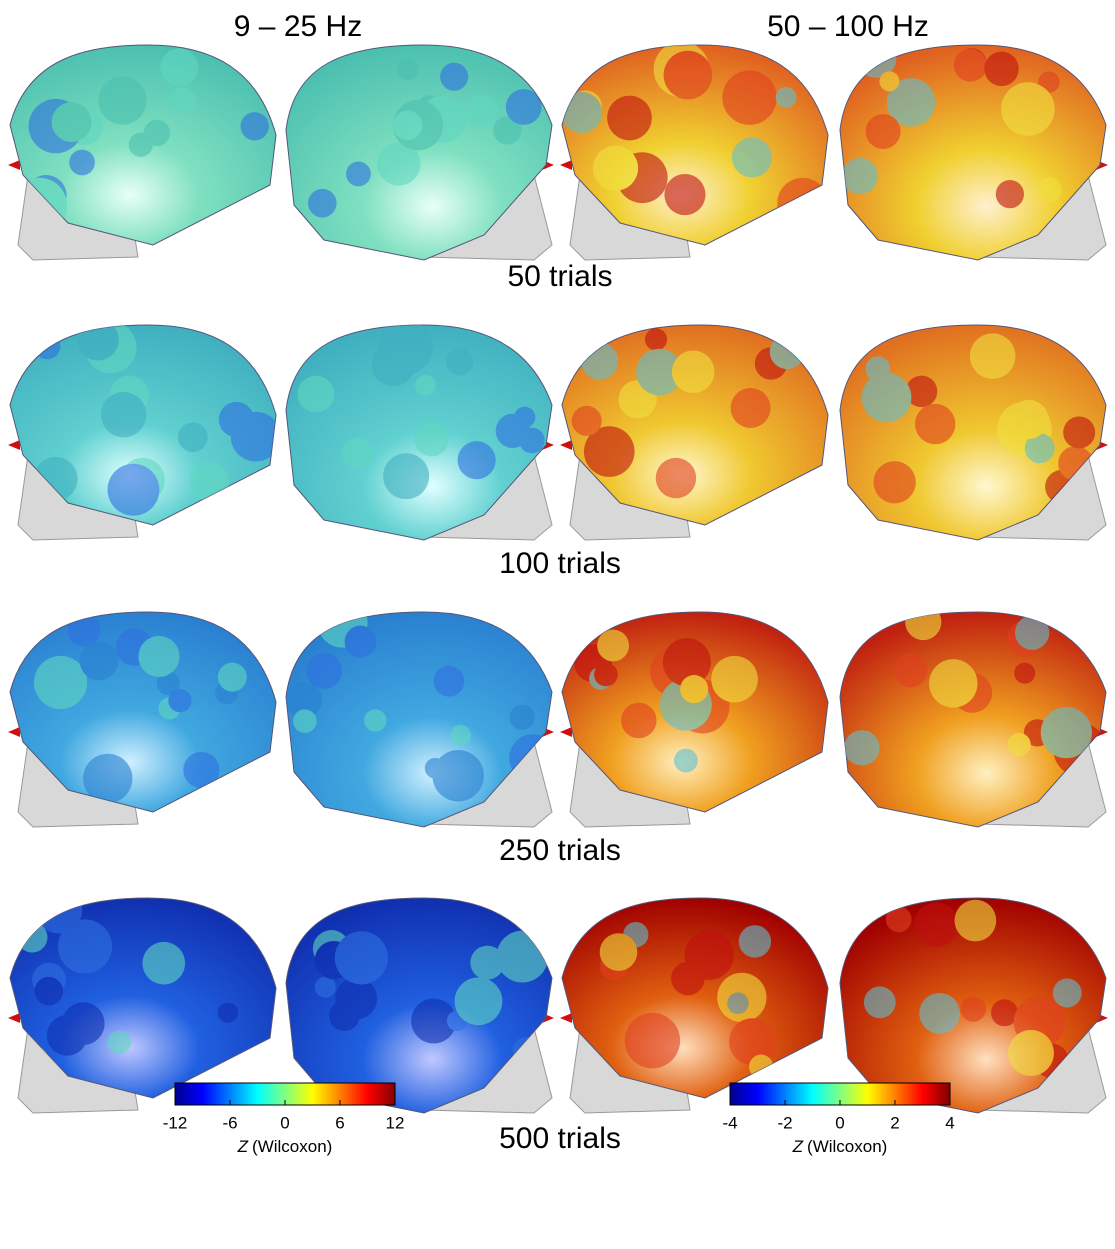 The image size is (1115, 1249). I want to click on colorbar-label-symbol: Z, so click(243, 1146).